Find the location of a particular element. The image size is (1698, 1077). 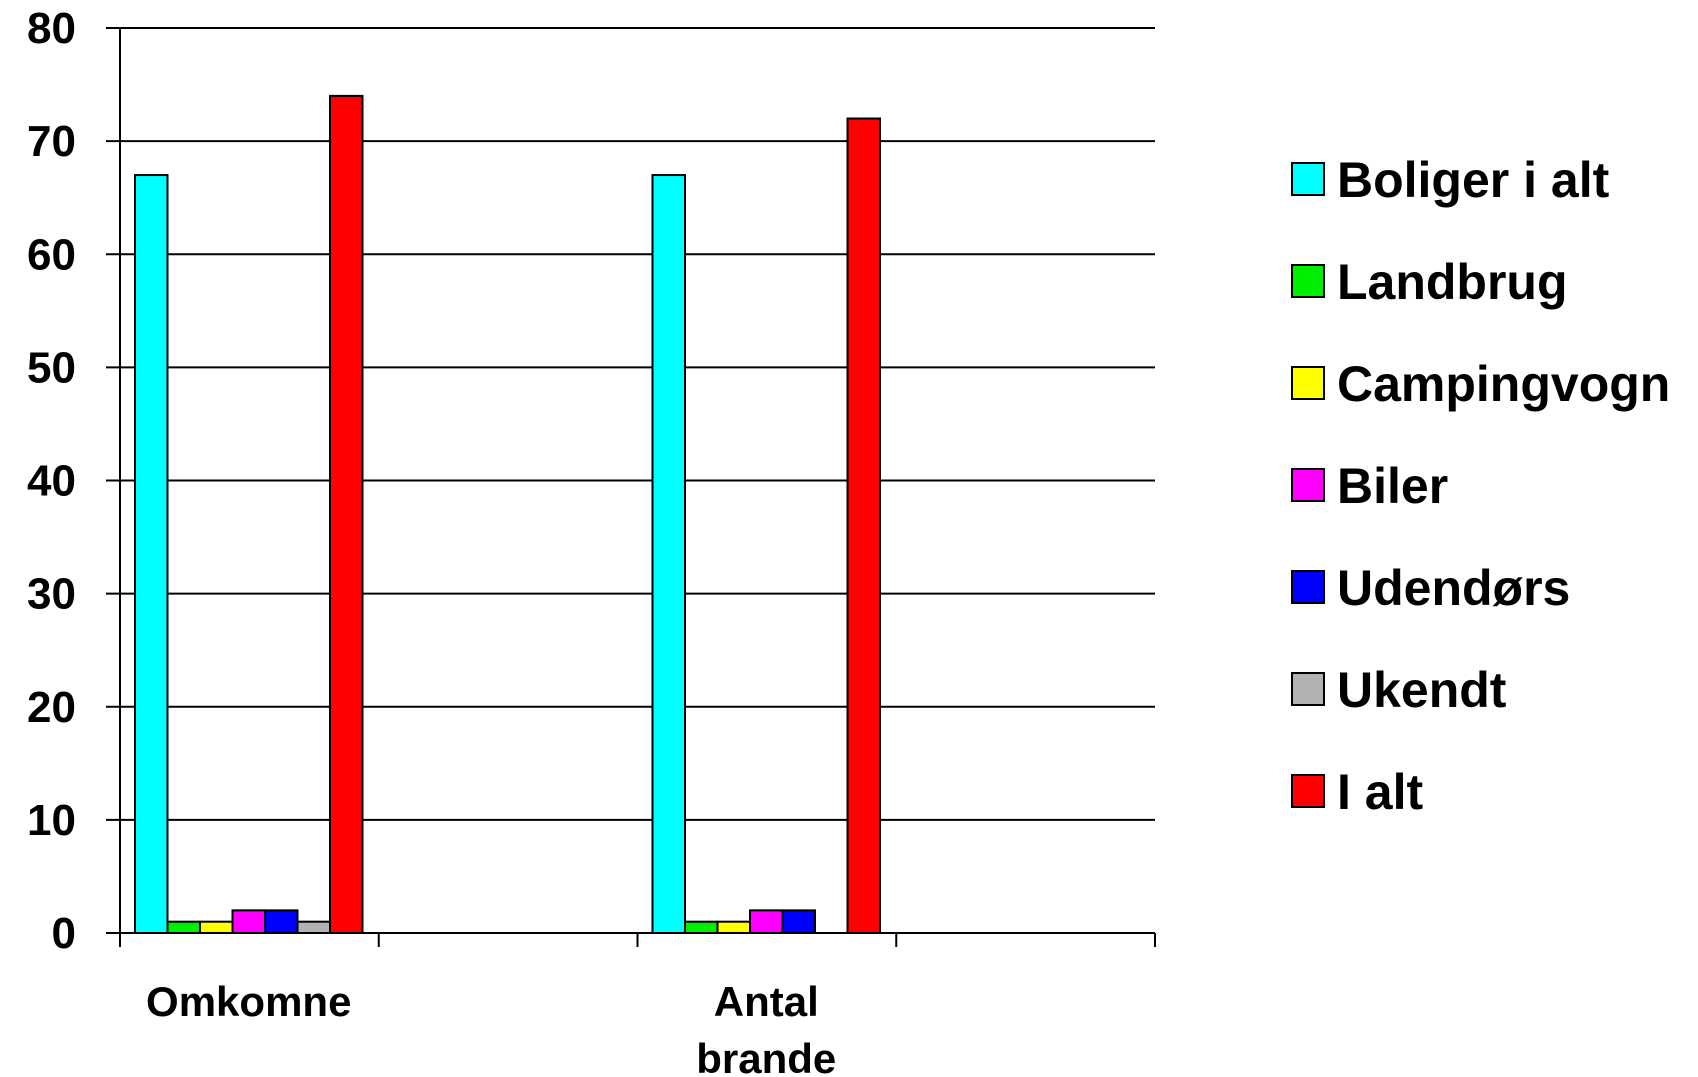

y-tick-label: 0 is located at coordinates (64, 933).